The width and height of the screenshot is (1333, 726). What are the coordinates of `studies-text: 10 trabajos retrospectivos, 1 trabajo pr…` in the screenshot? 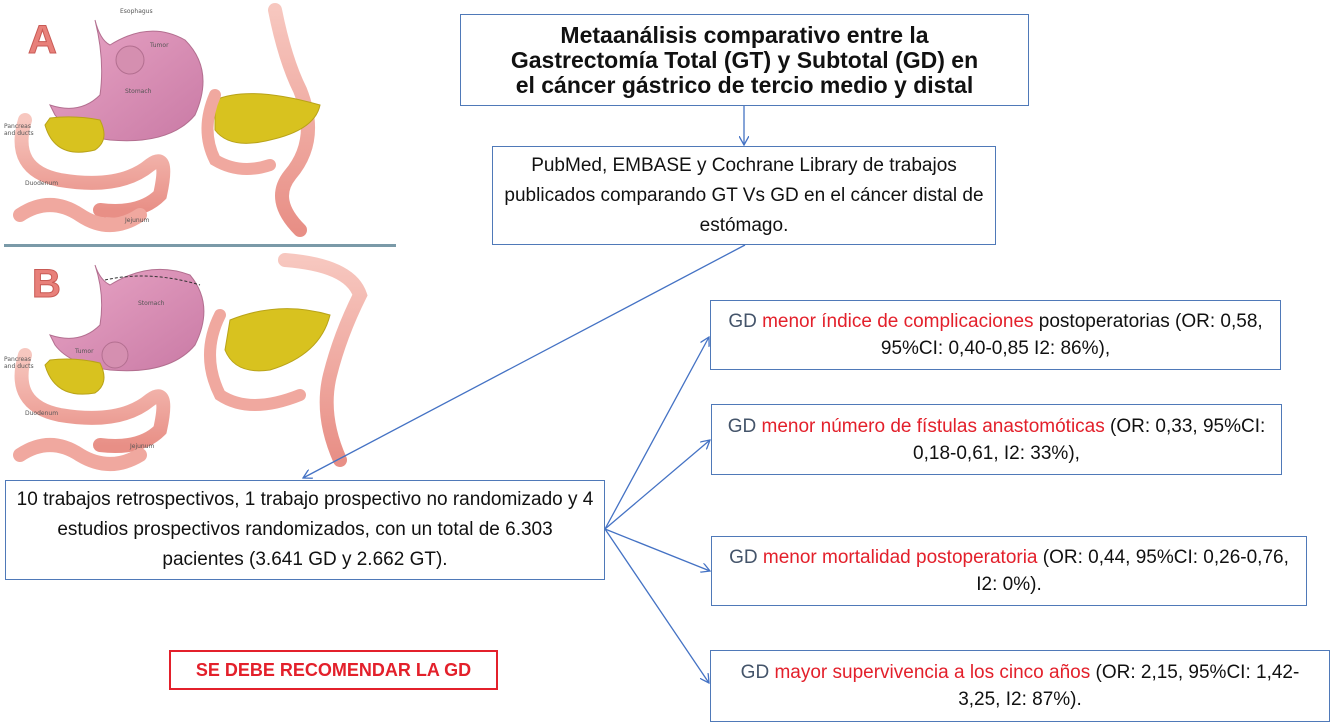 It's located at (305, 529).